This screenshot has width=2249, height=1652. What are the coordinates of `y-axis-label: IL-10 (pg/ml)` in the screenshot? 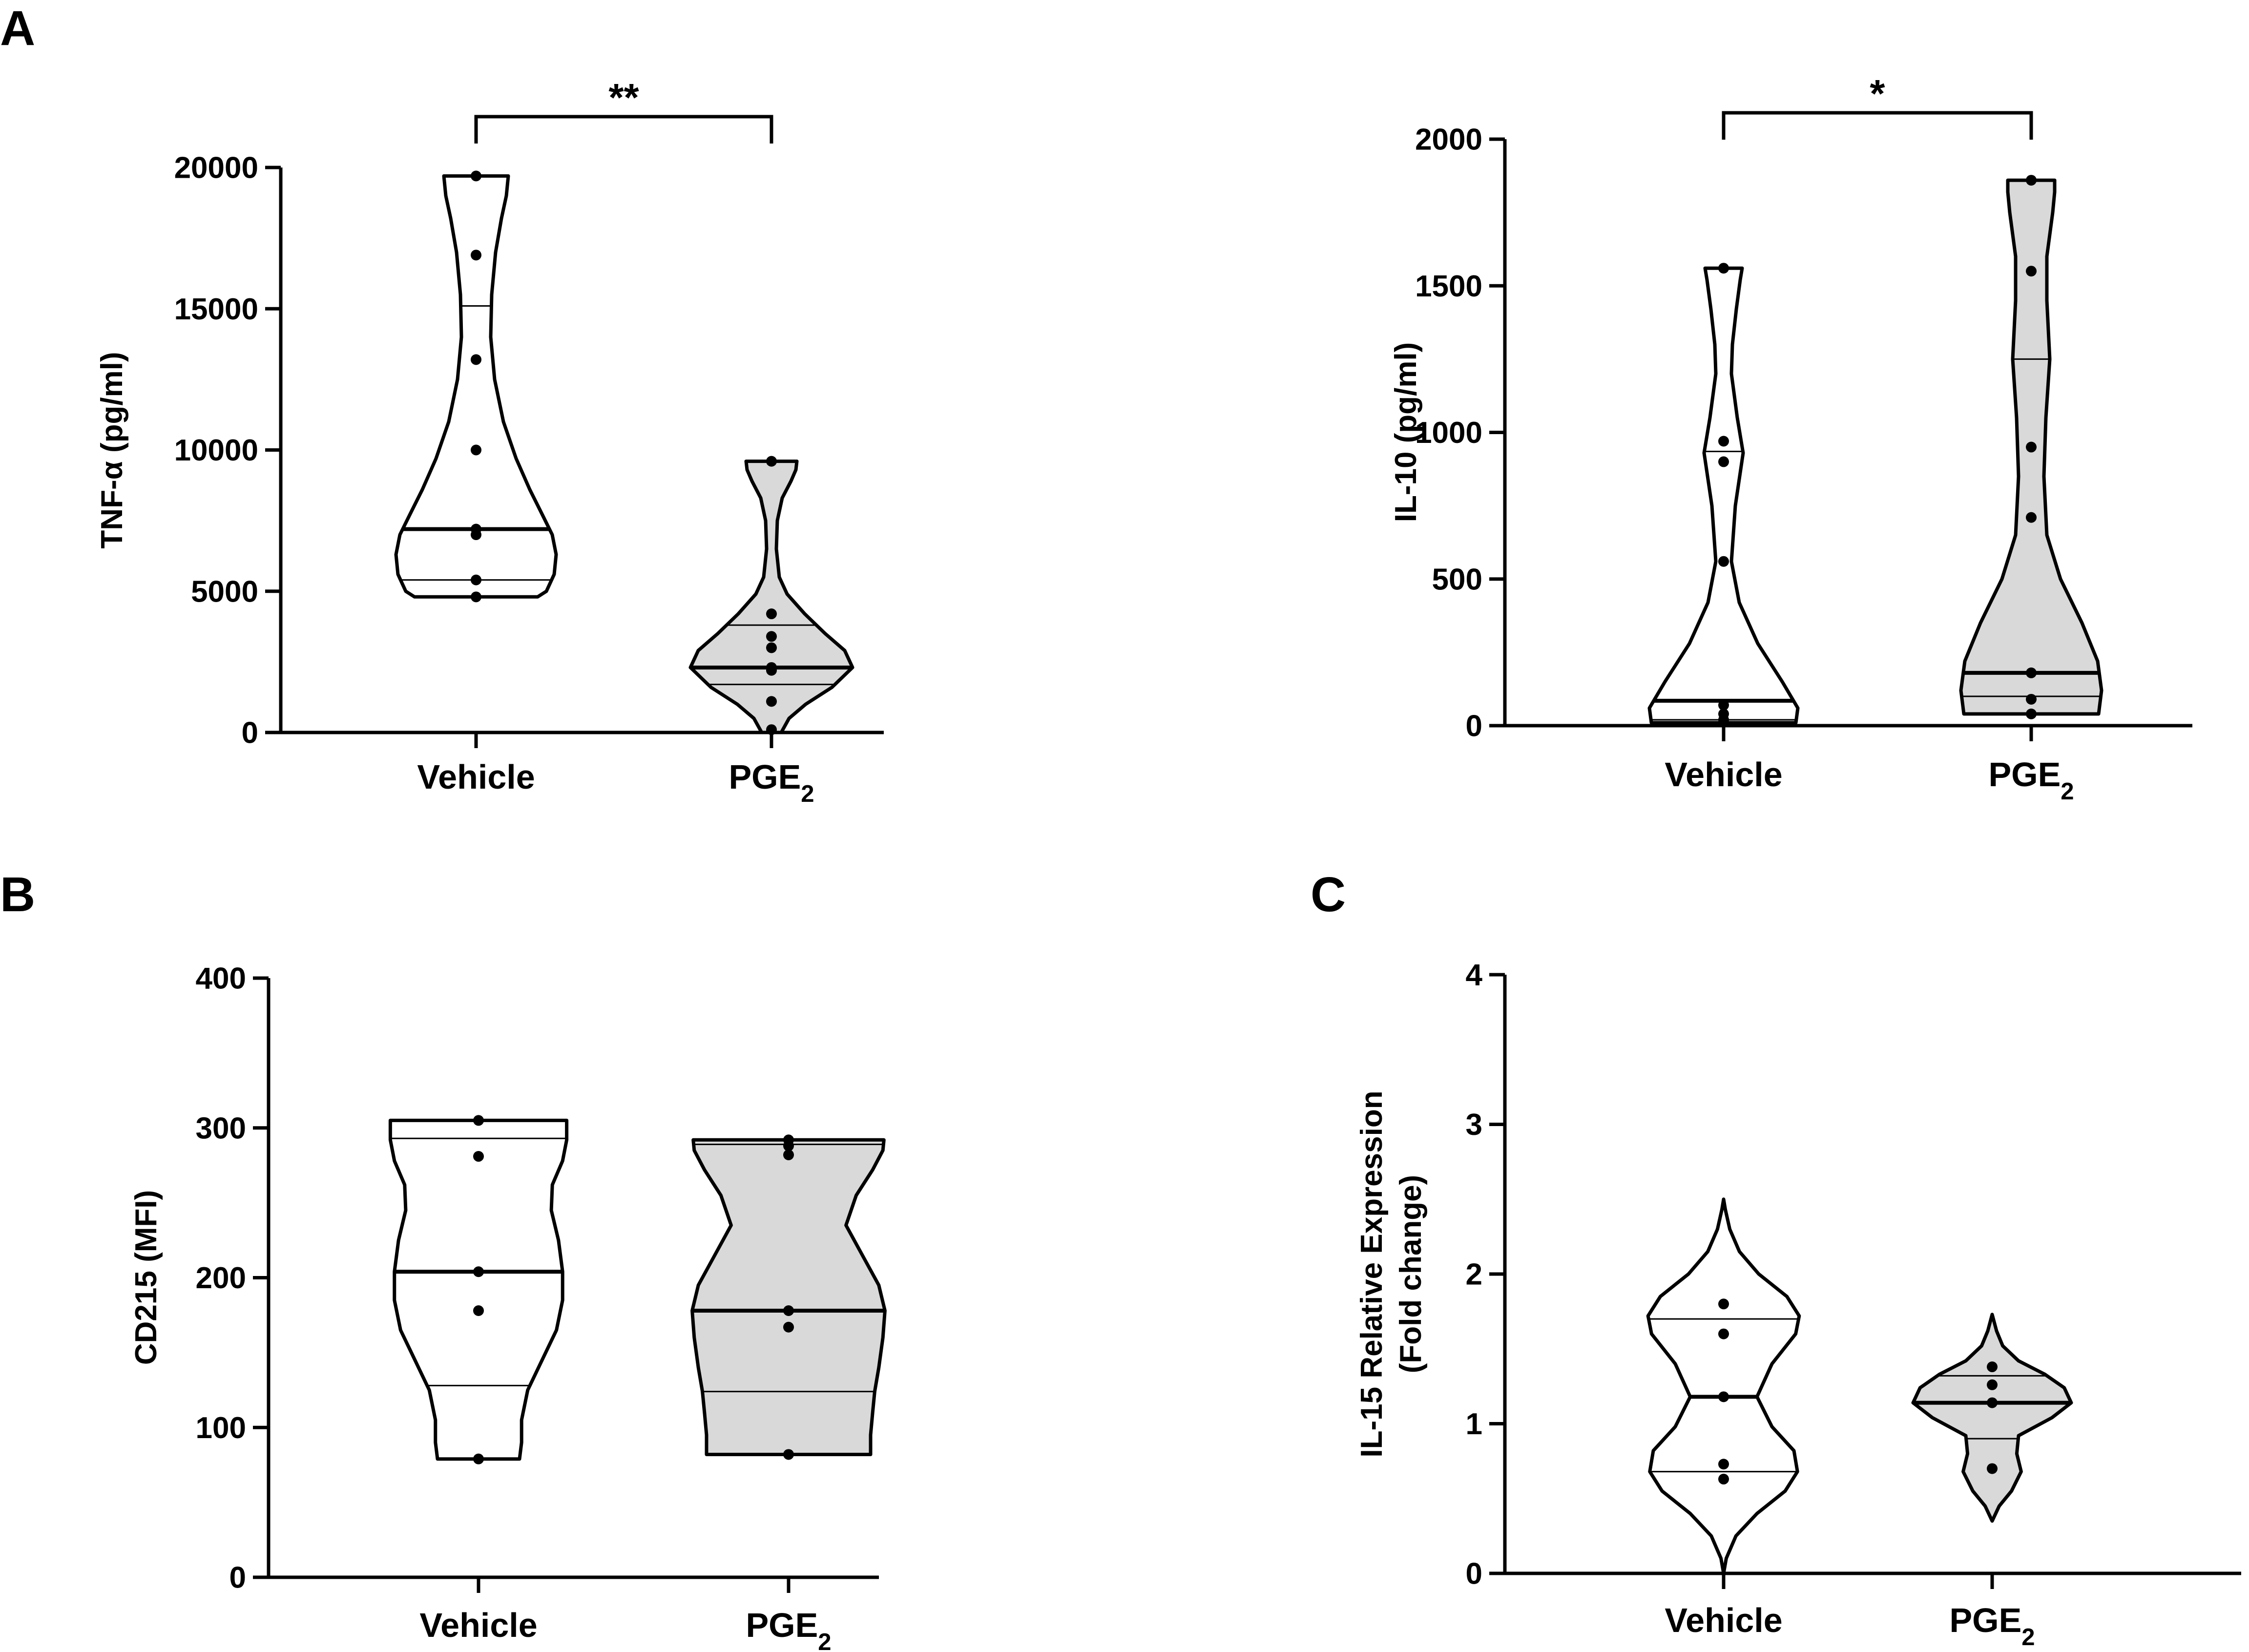 It's located at (1406, 432).